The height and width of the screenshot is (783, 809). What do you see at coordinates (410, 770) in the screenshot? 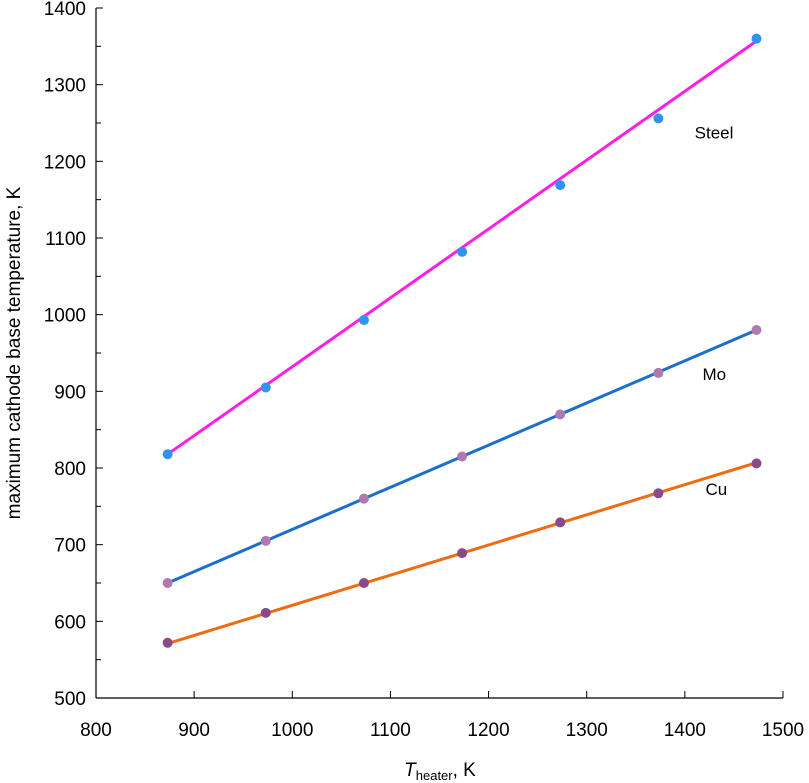
I see `x-axis-title-main: T` at bounding box center [410, 770].